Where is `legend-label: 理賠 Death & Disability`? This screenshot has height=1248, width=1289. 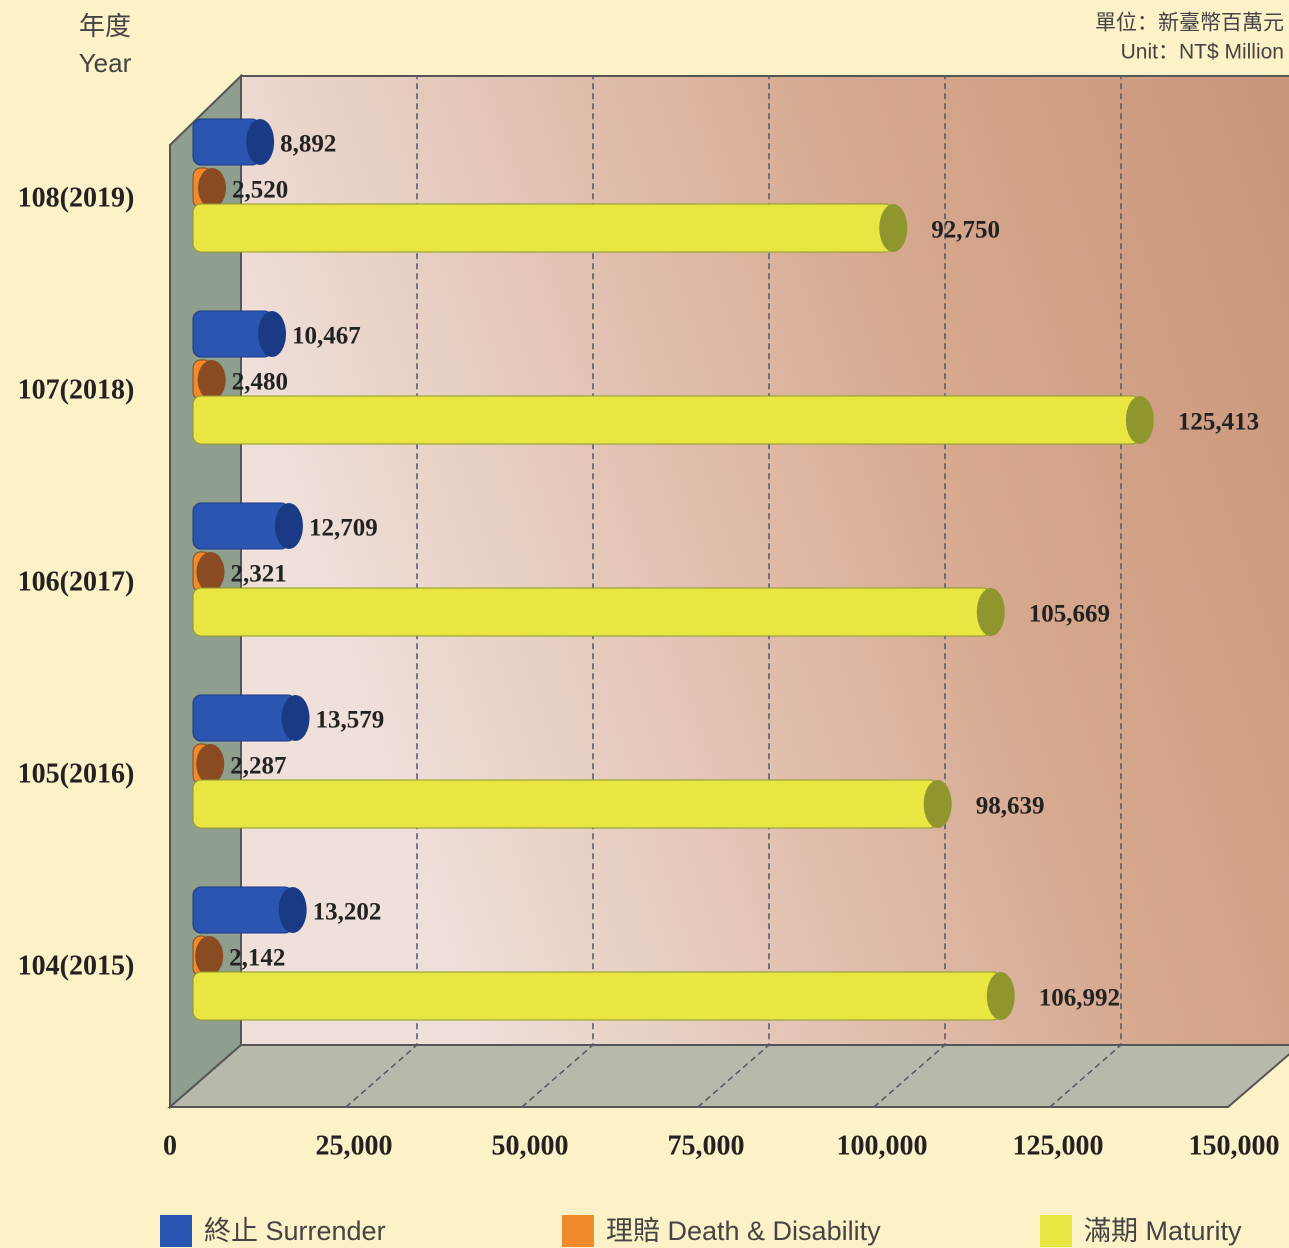 legend-label: 理賠 Death & Disability is located at coordinates (743, 1231).